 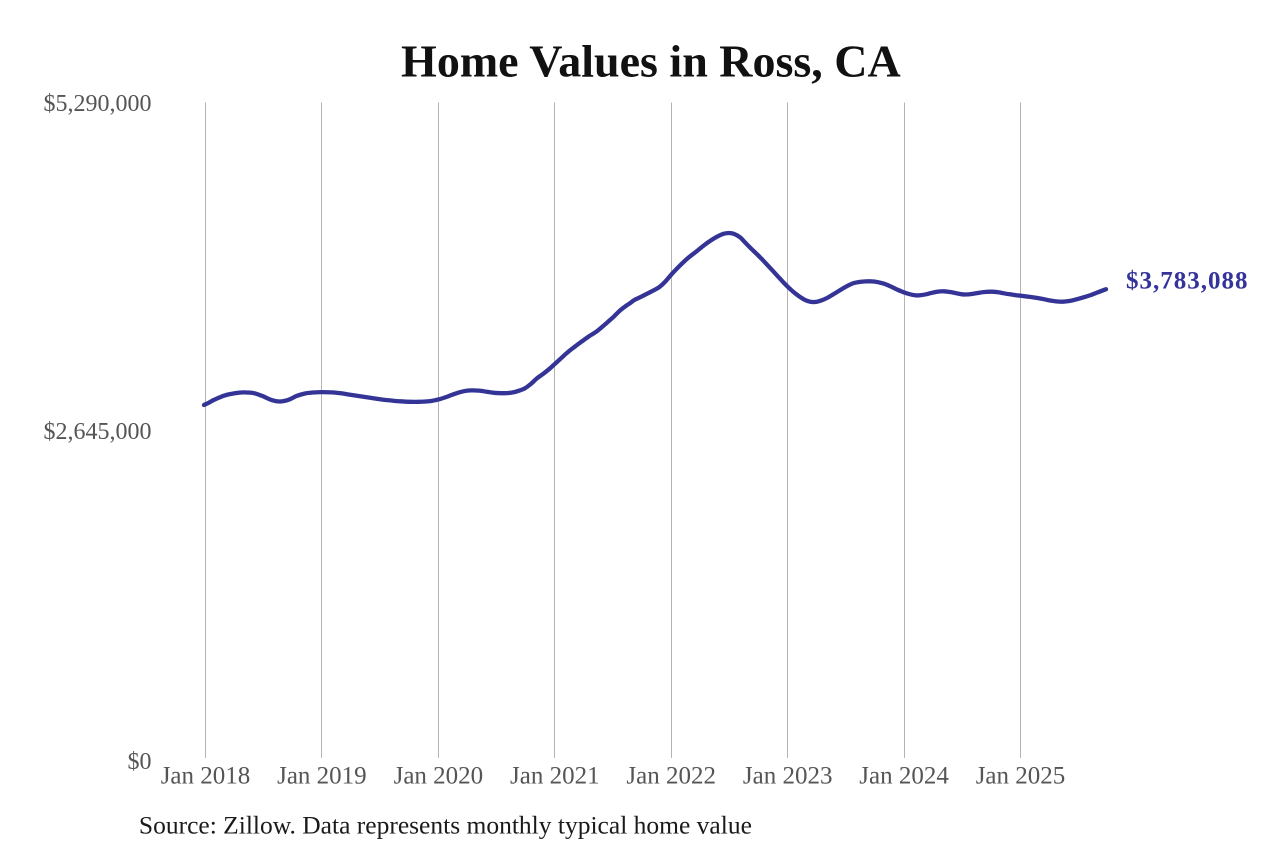 What do you see at coordinates (904, 775) in the screenshot?
I see `svg-text: Jan 2024` at bounding box center [904, 775].